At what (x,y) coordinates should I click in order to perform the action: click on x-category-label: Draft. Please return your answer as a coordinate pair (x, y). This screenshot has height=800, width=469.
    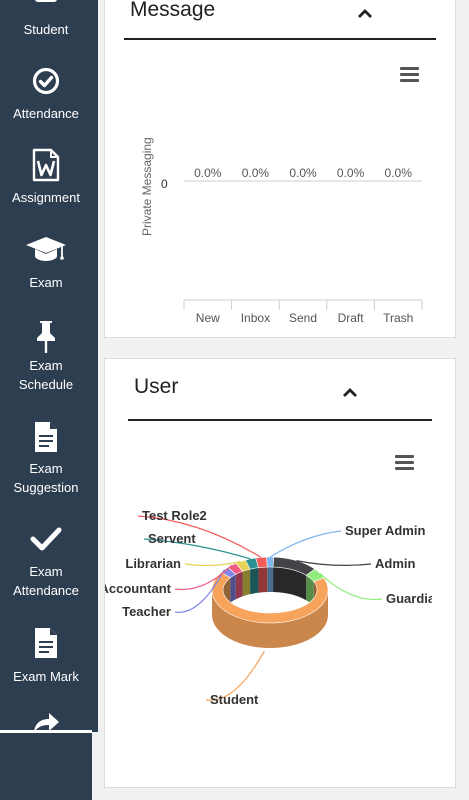
    Looking at the image, I should click on (351, 318).